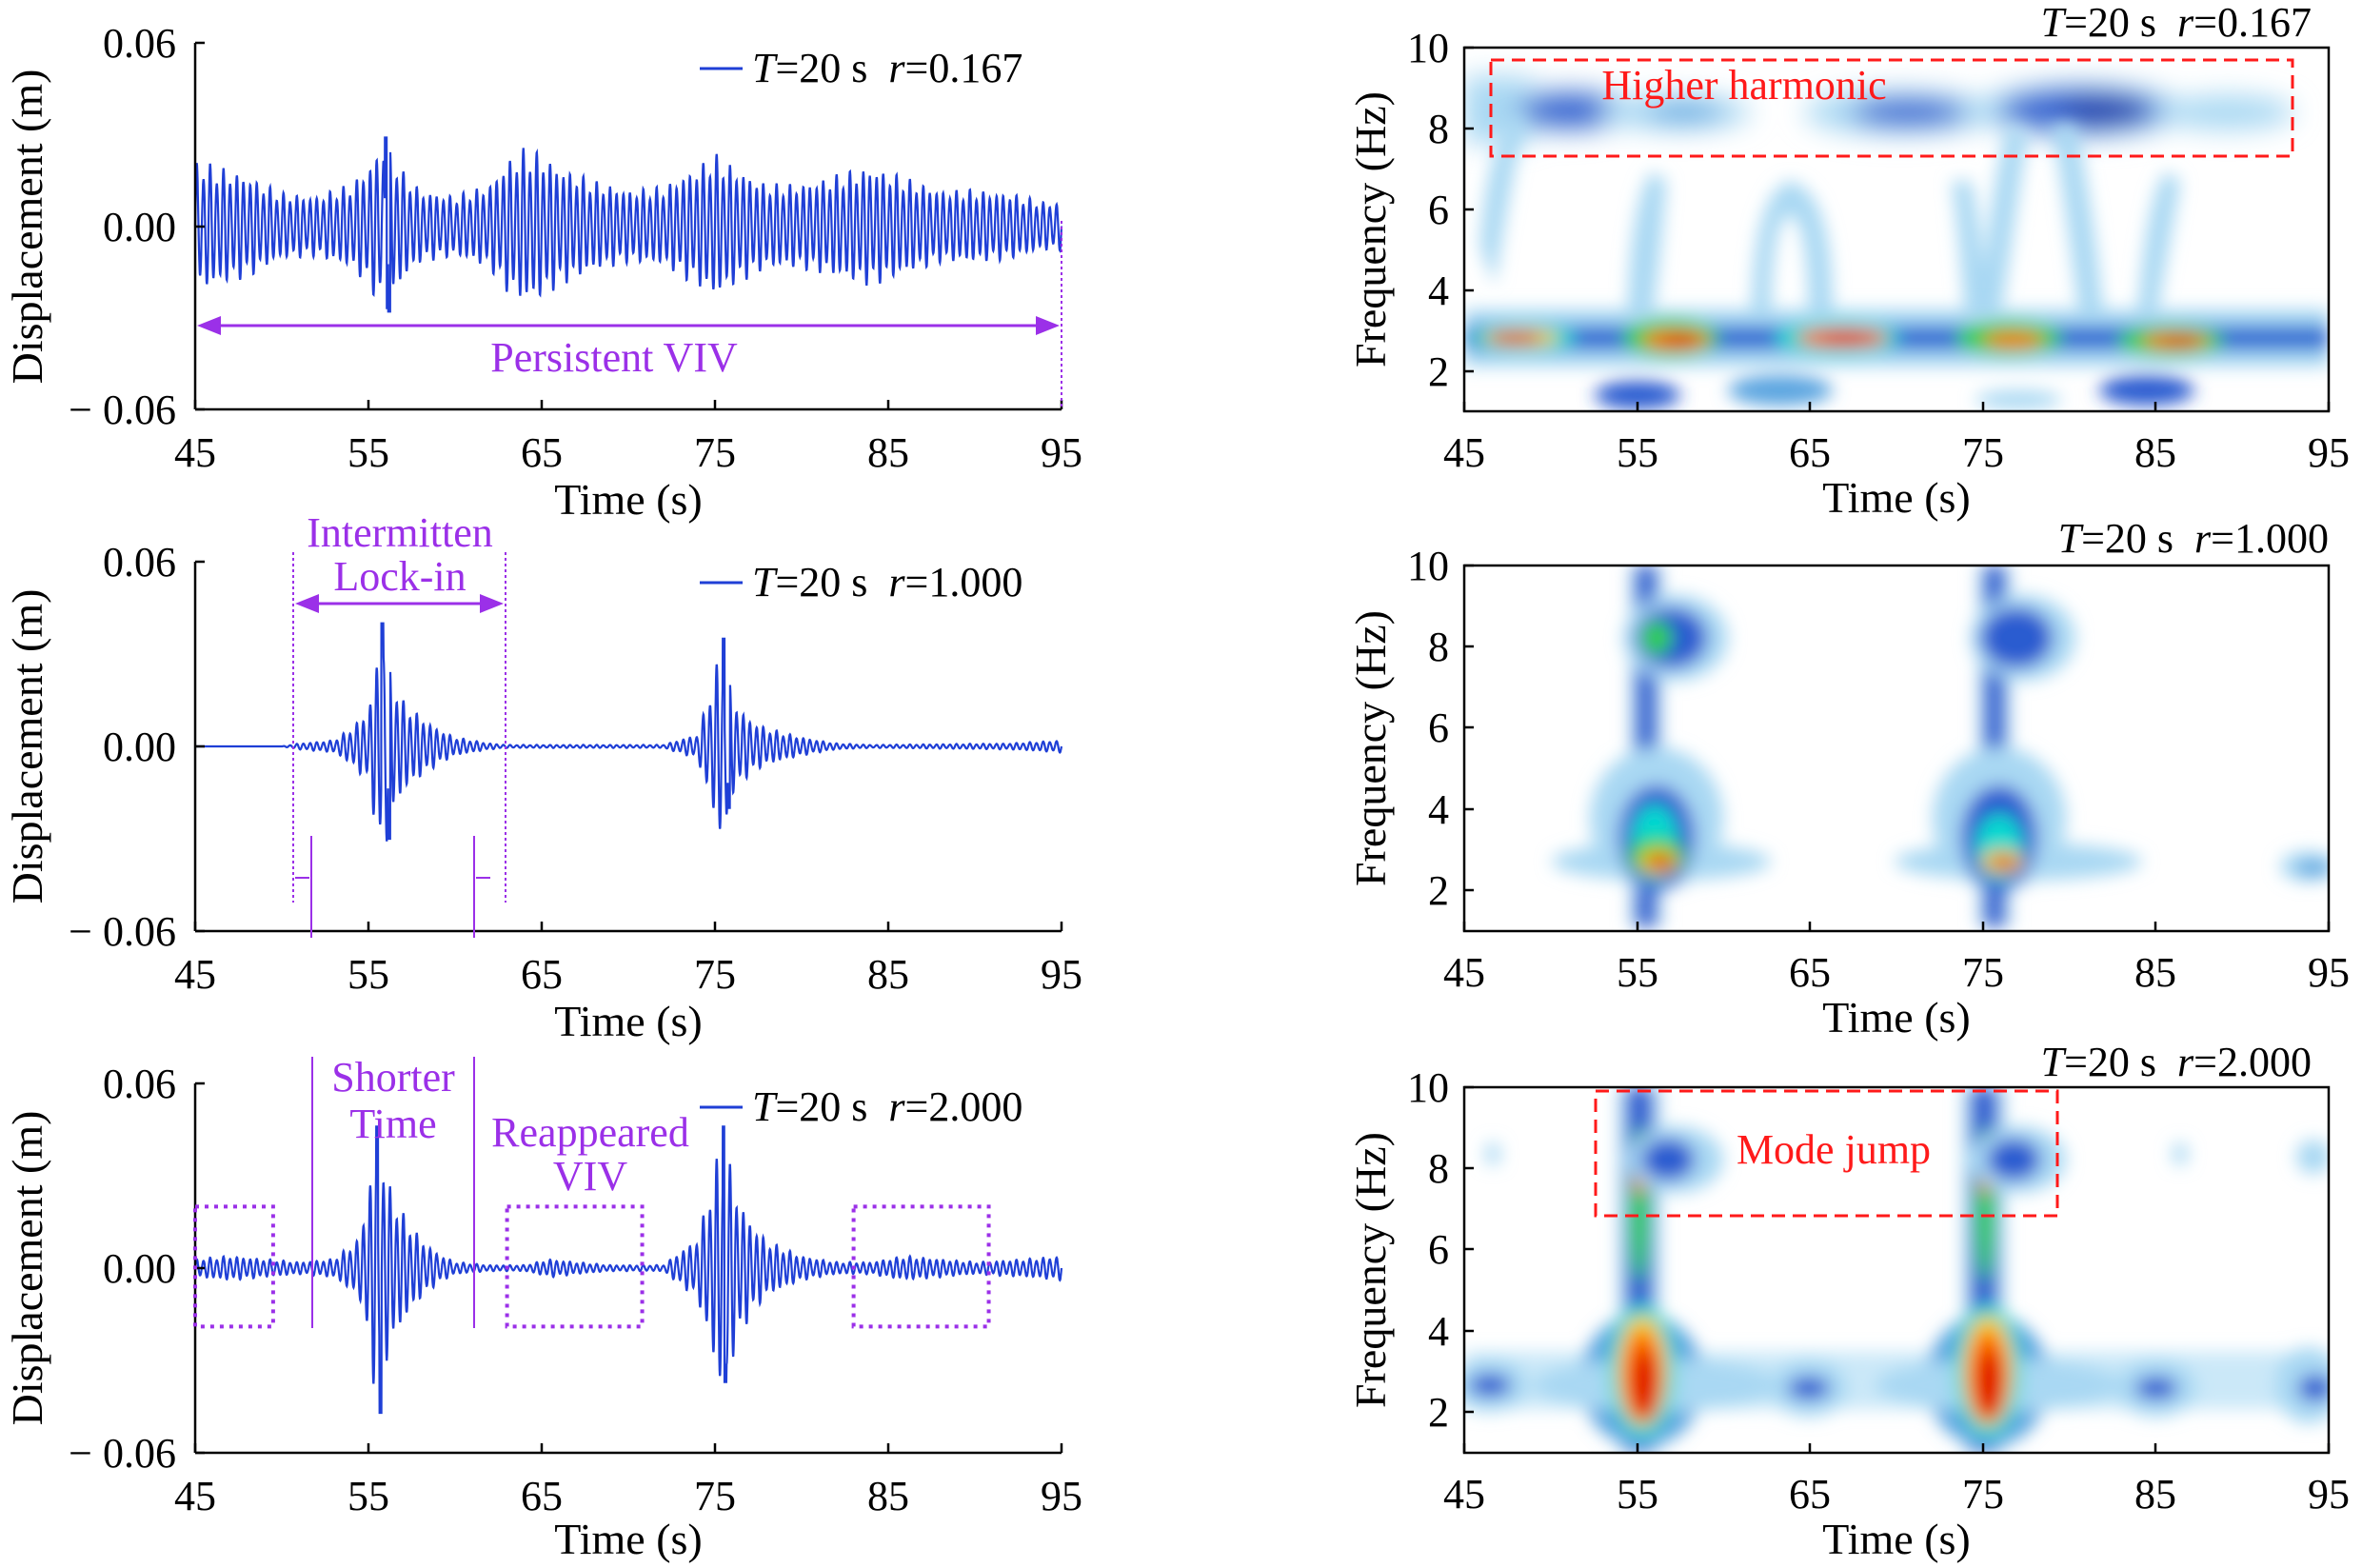 Image resolution: width=2362 pixels, height=1568 pixels. What do you see at coordinates (887, 68) in the screenshot?
I see `legend-label: T=20 s r=0.167` at bounding box center [887, 68].